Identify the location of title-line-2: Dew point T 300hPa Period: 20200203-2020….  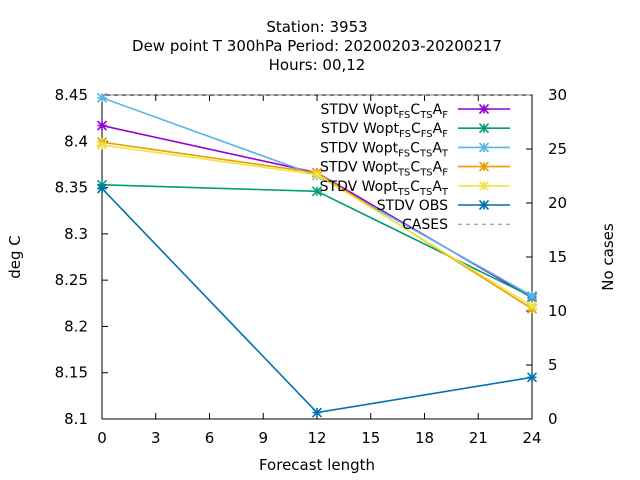
(317, 46).